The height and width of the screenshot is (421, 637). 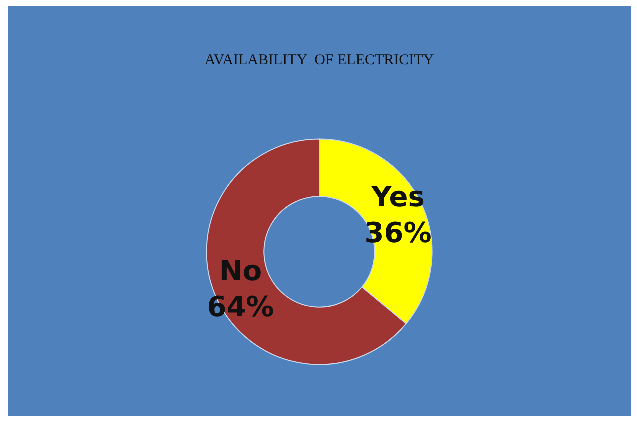 What do you see at coordinates (240, 271) in the screenshot?
I see `slice-label: No` at bounding box center [240, 271].